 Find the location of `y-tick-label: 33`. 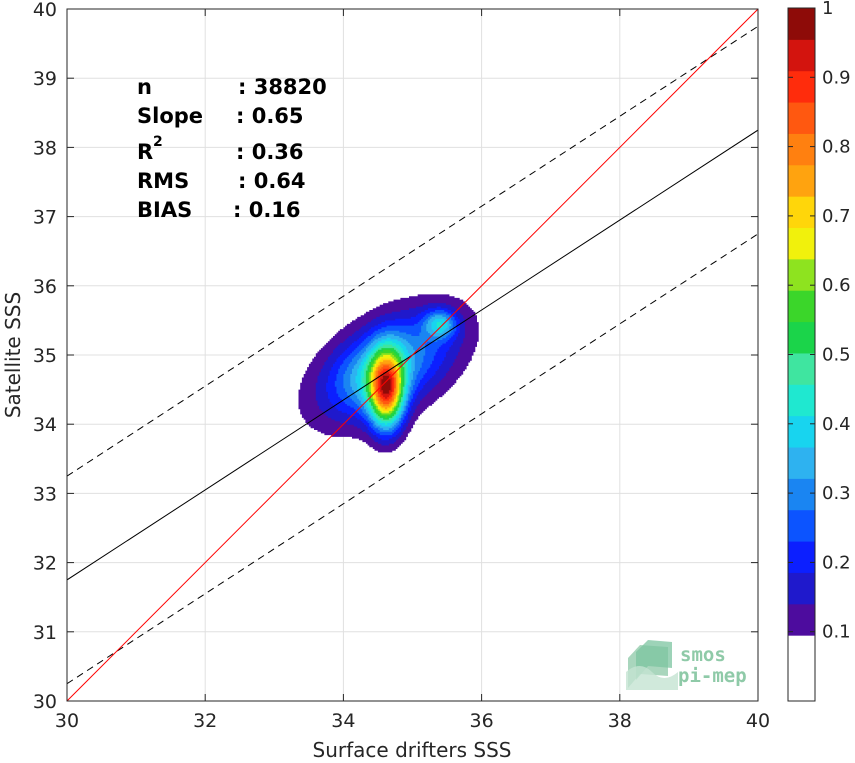

y-tick-label: 33 is located at coordinates (45, 494).